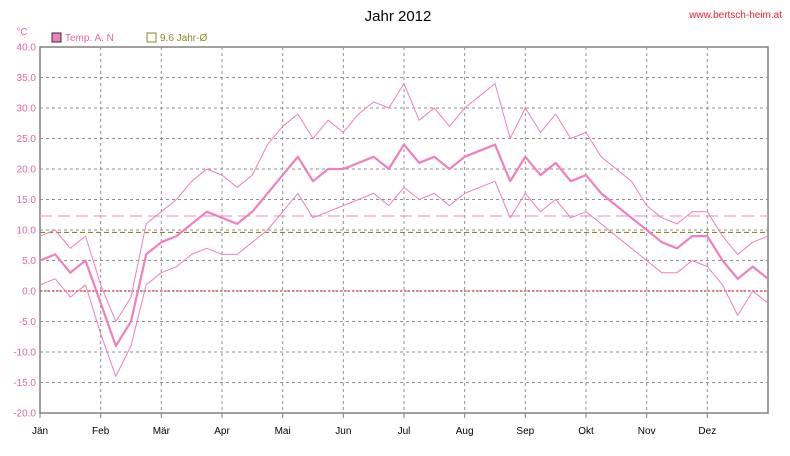 The image size is (790, 456). I want to click on x-tick-label: Aug, so click(465, 431).